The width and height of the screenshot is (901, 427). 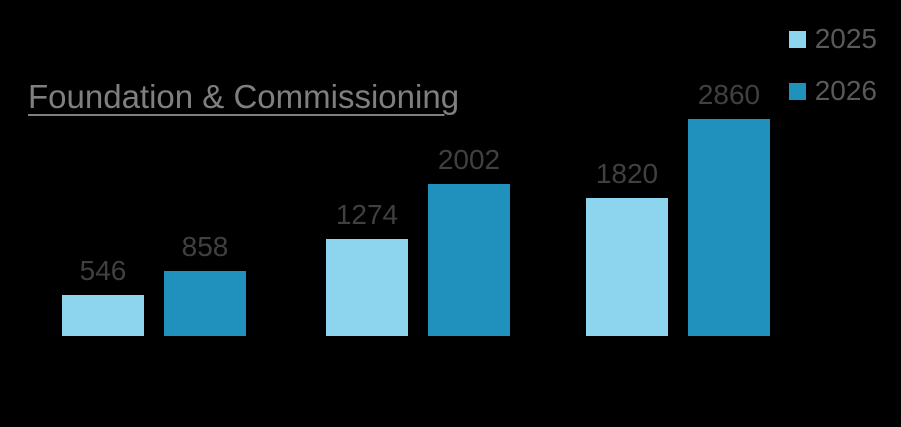 What do you see at coordinates (469, 260) in the screenshot?
I see `bar-2026-group2` at bounding box center [469, 260].